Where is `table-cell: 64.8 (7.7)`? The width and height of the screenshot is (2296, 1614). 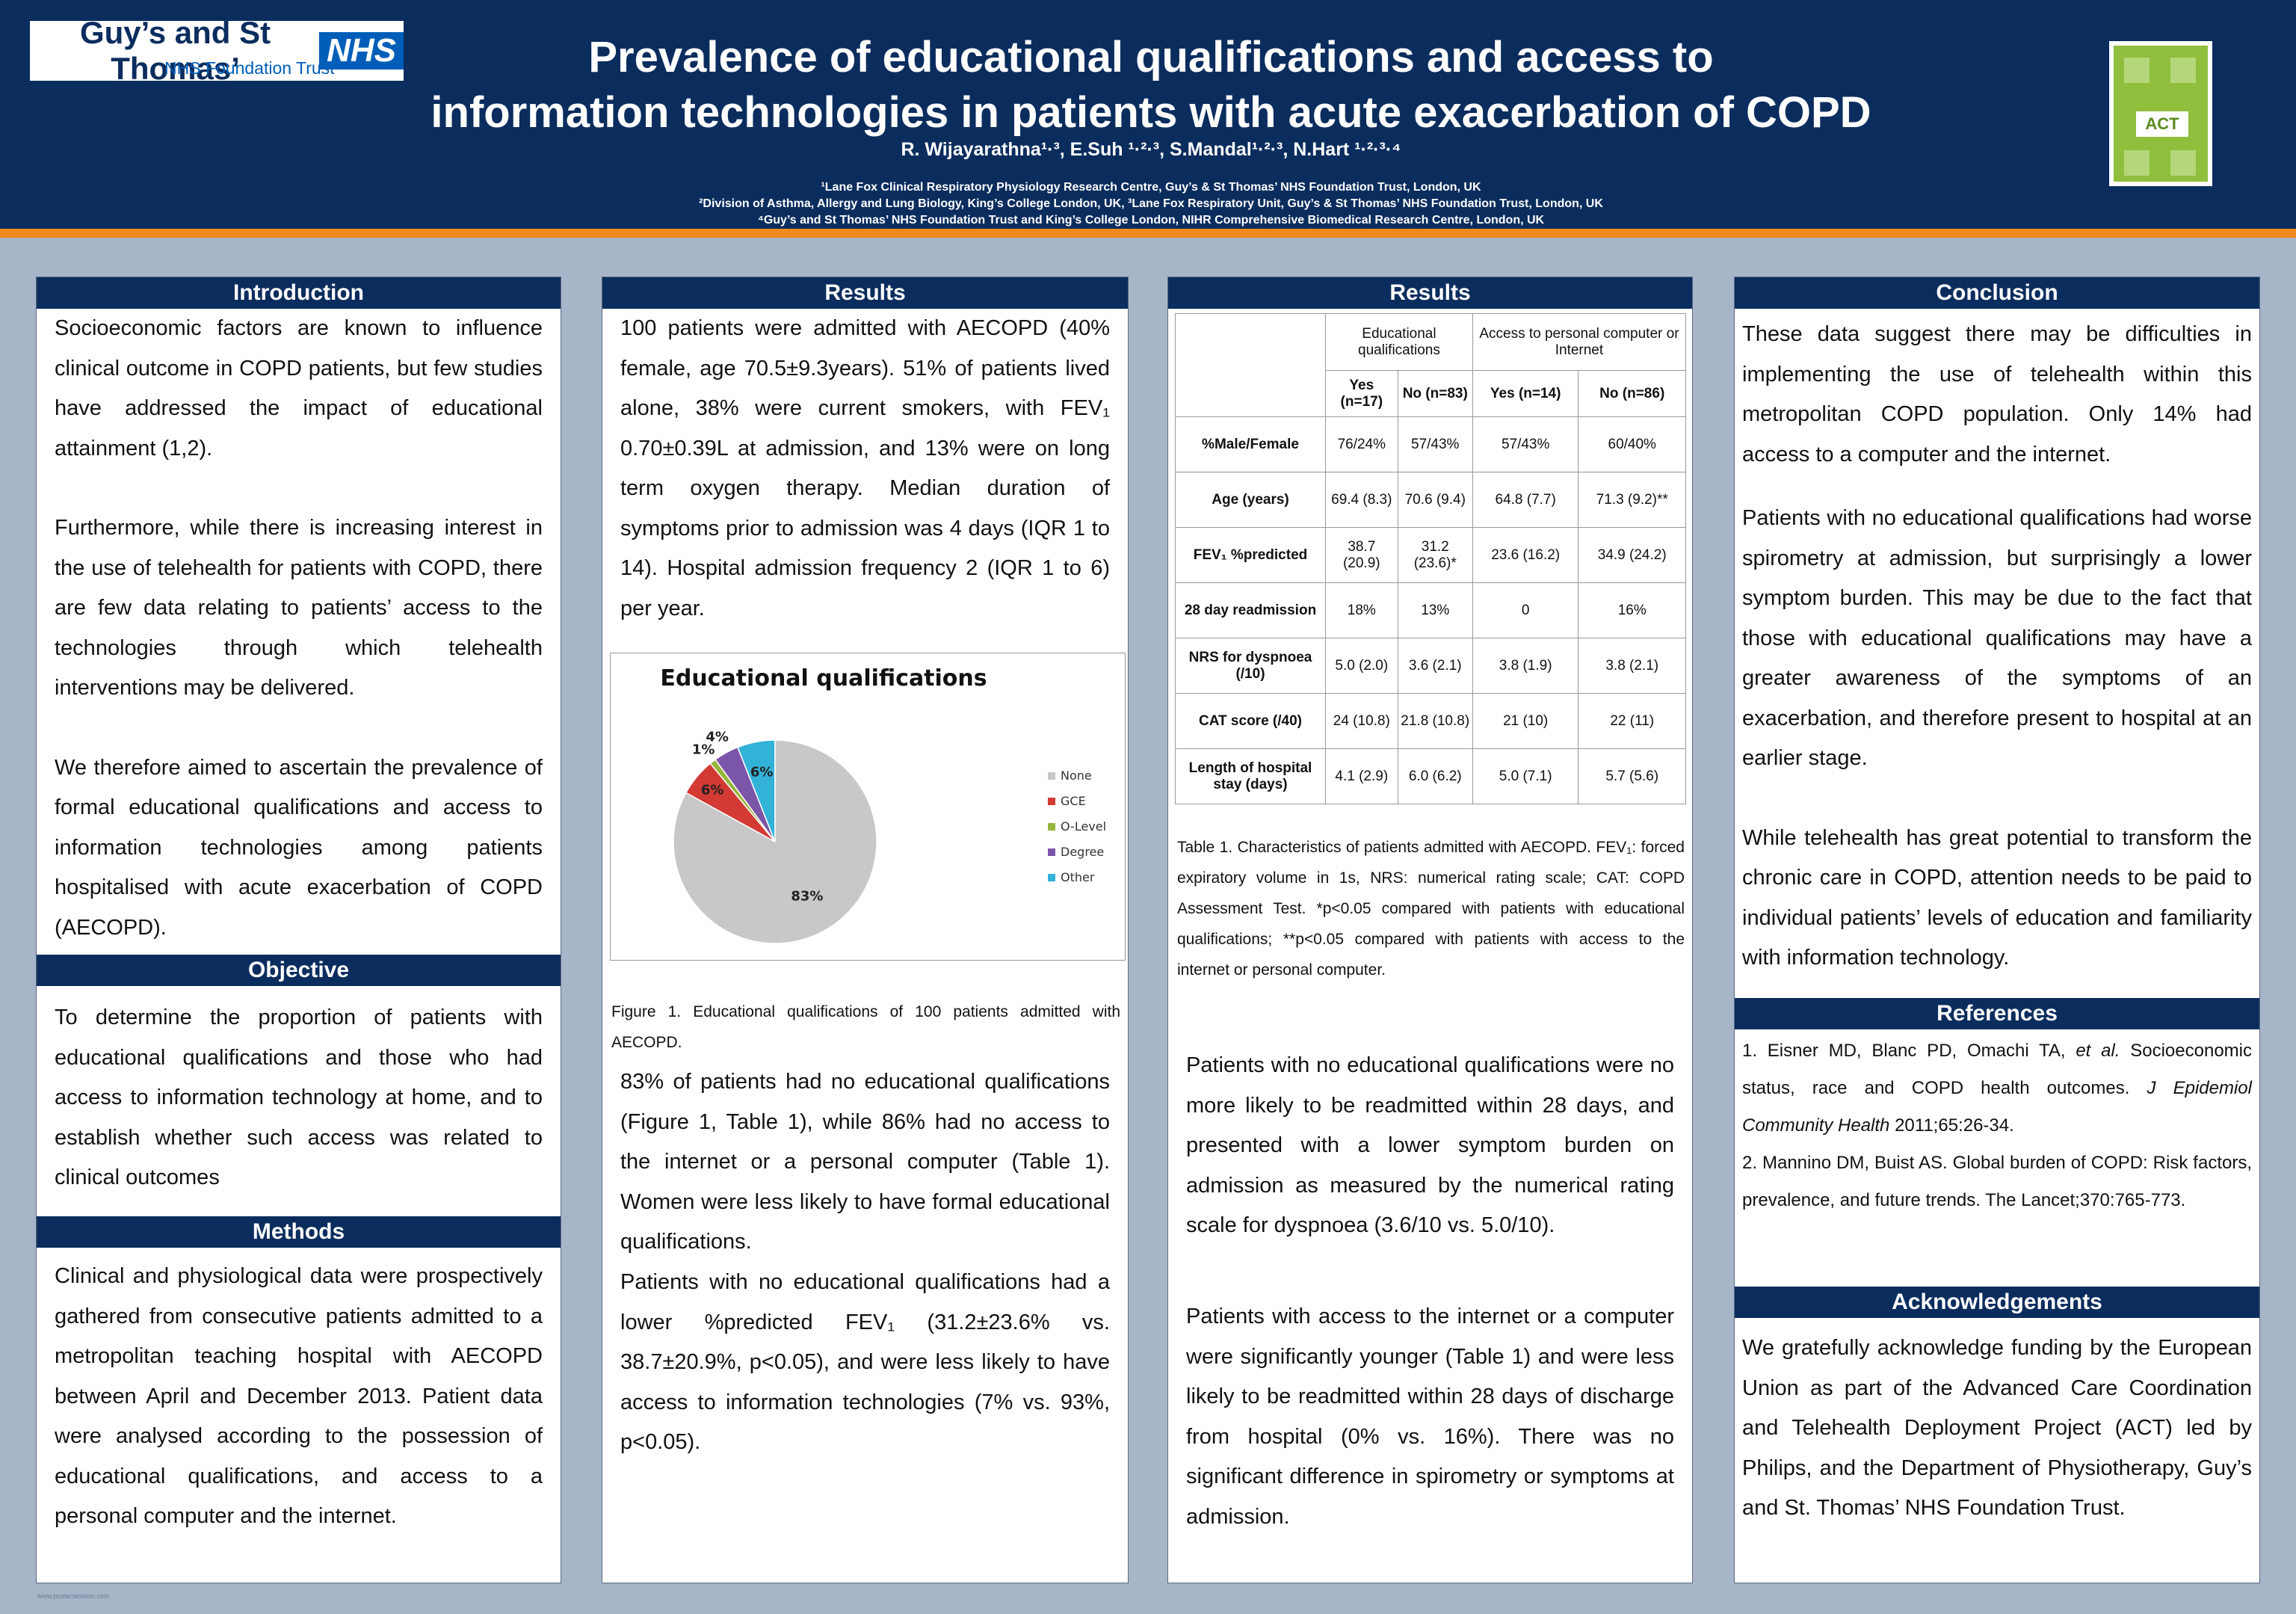 table-cell: 64.8 (7.7) is located at coordinates (1526, 500).